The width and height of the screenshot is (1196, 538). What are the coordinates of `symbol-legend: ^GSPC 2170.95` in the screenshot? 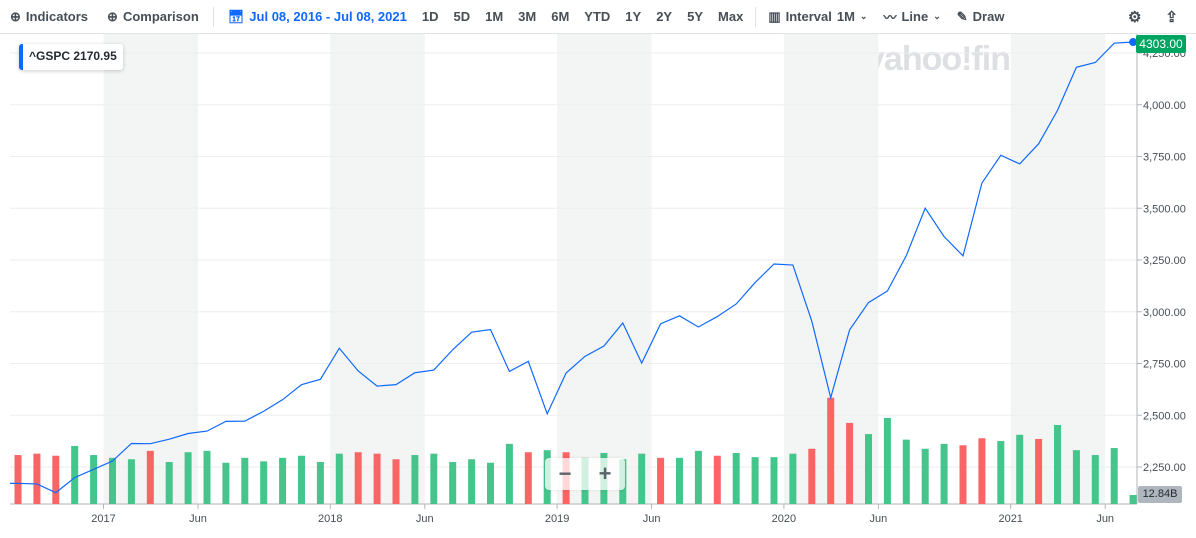 It's located at (71, 57).